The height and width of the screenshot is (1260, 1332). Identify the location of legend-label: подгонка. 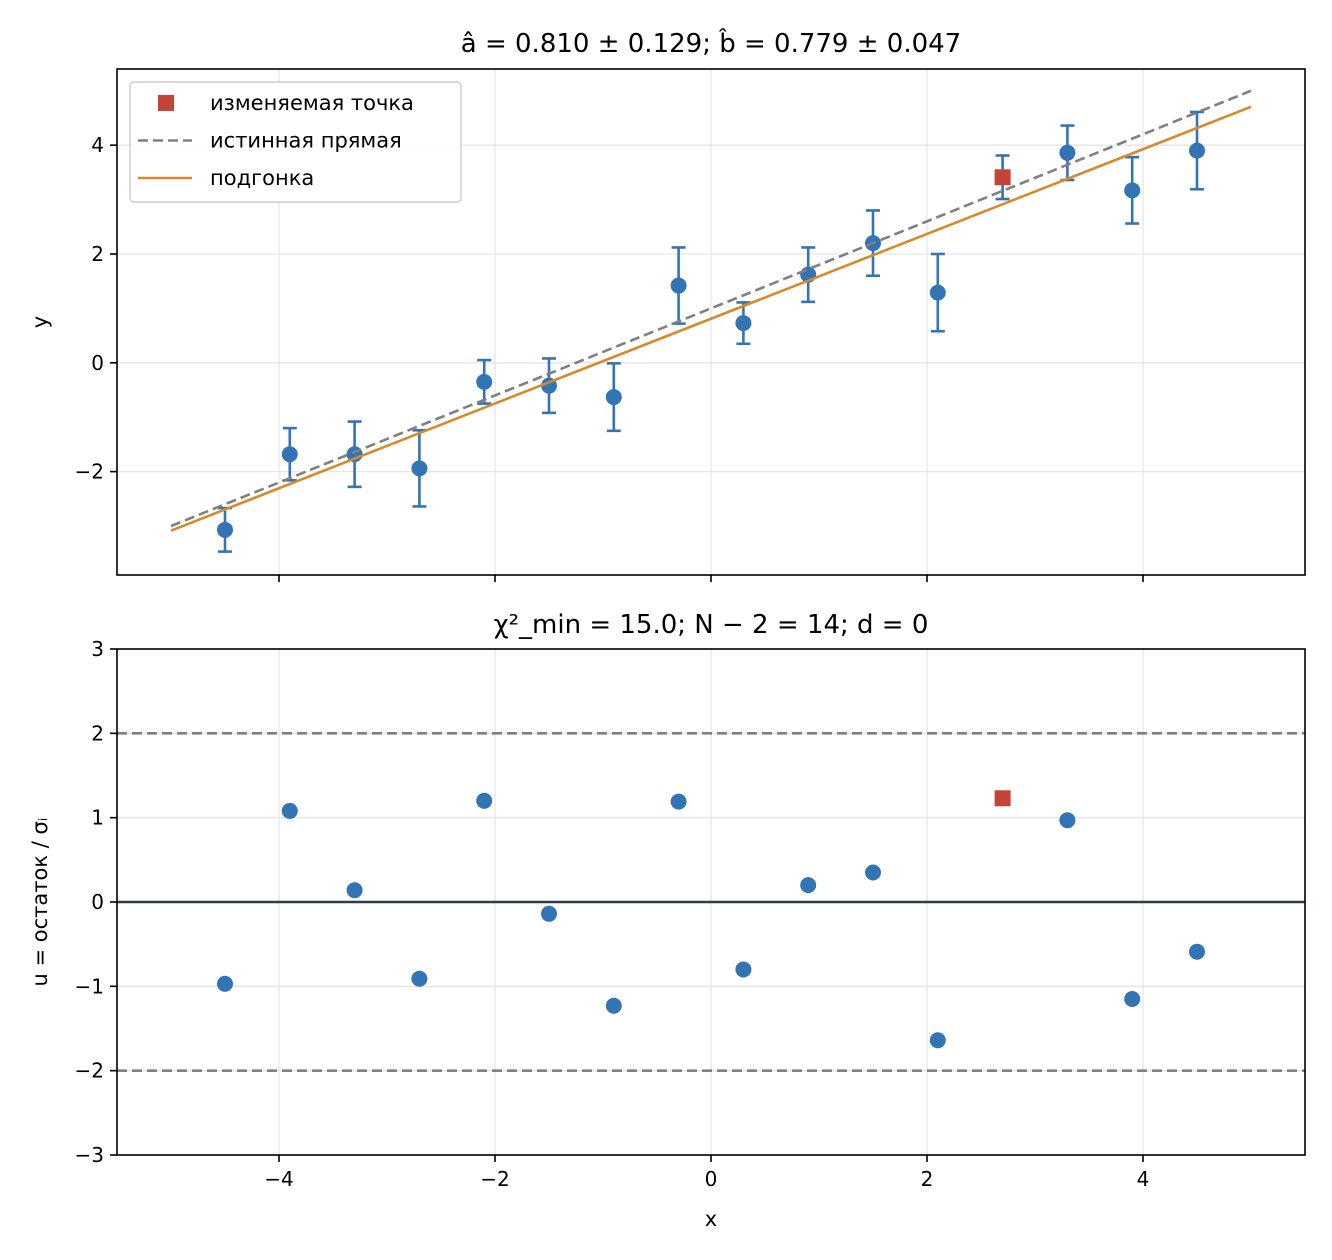
(262, 178).